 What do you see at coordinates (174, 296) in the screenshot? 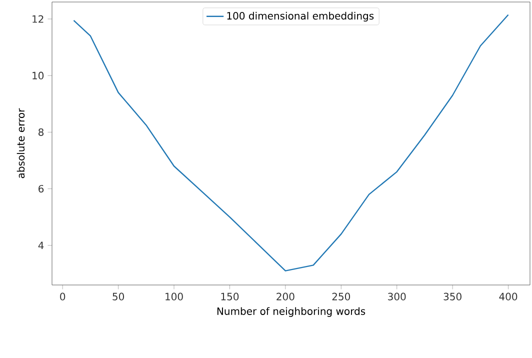
I see `x-tick-label: 100` at bounding box center [174, 296].